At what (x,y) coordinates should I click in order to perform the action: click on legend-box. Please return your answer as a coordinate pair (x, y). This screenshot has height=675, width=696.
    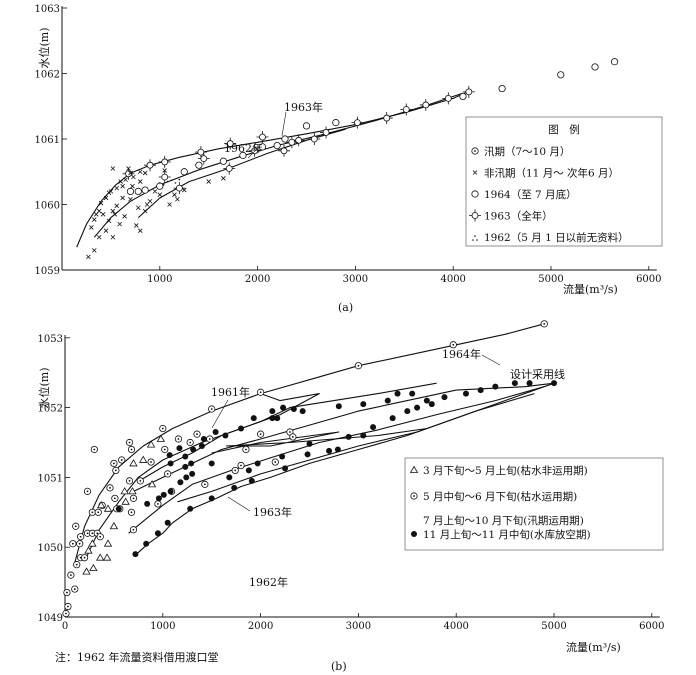
    Looking at the image, I should click on (564, 181).